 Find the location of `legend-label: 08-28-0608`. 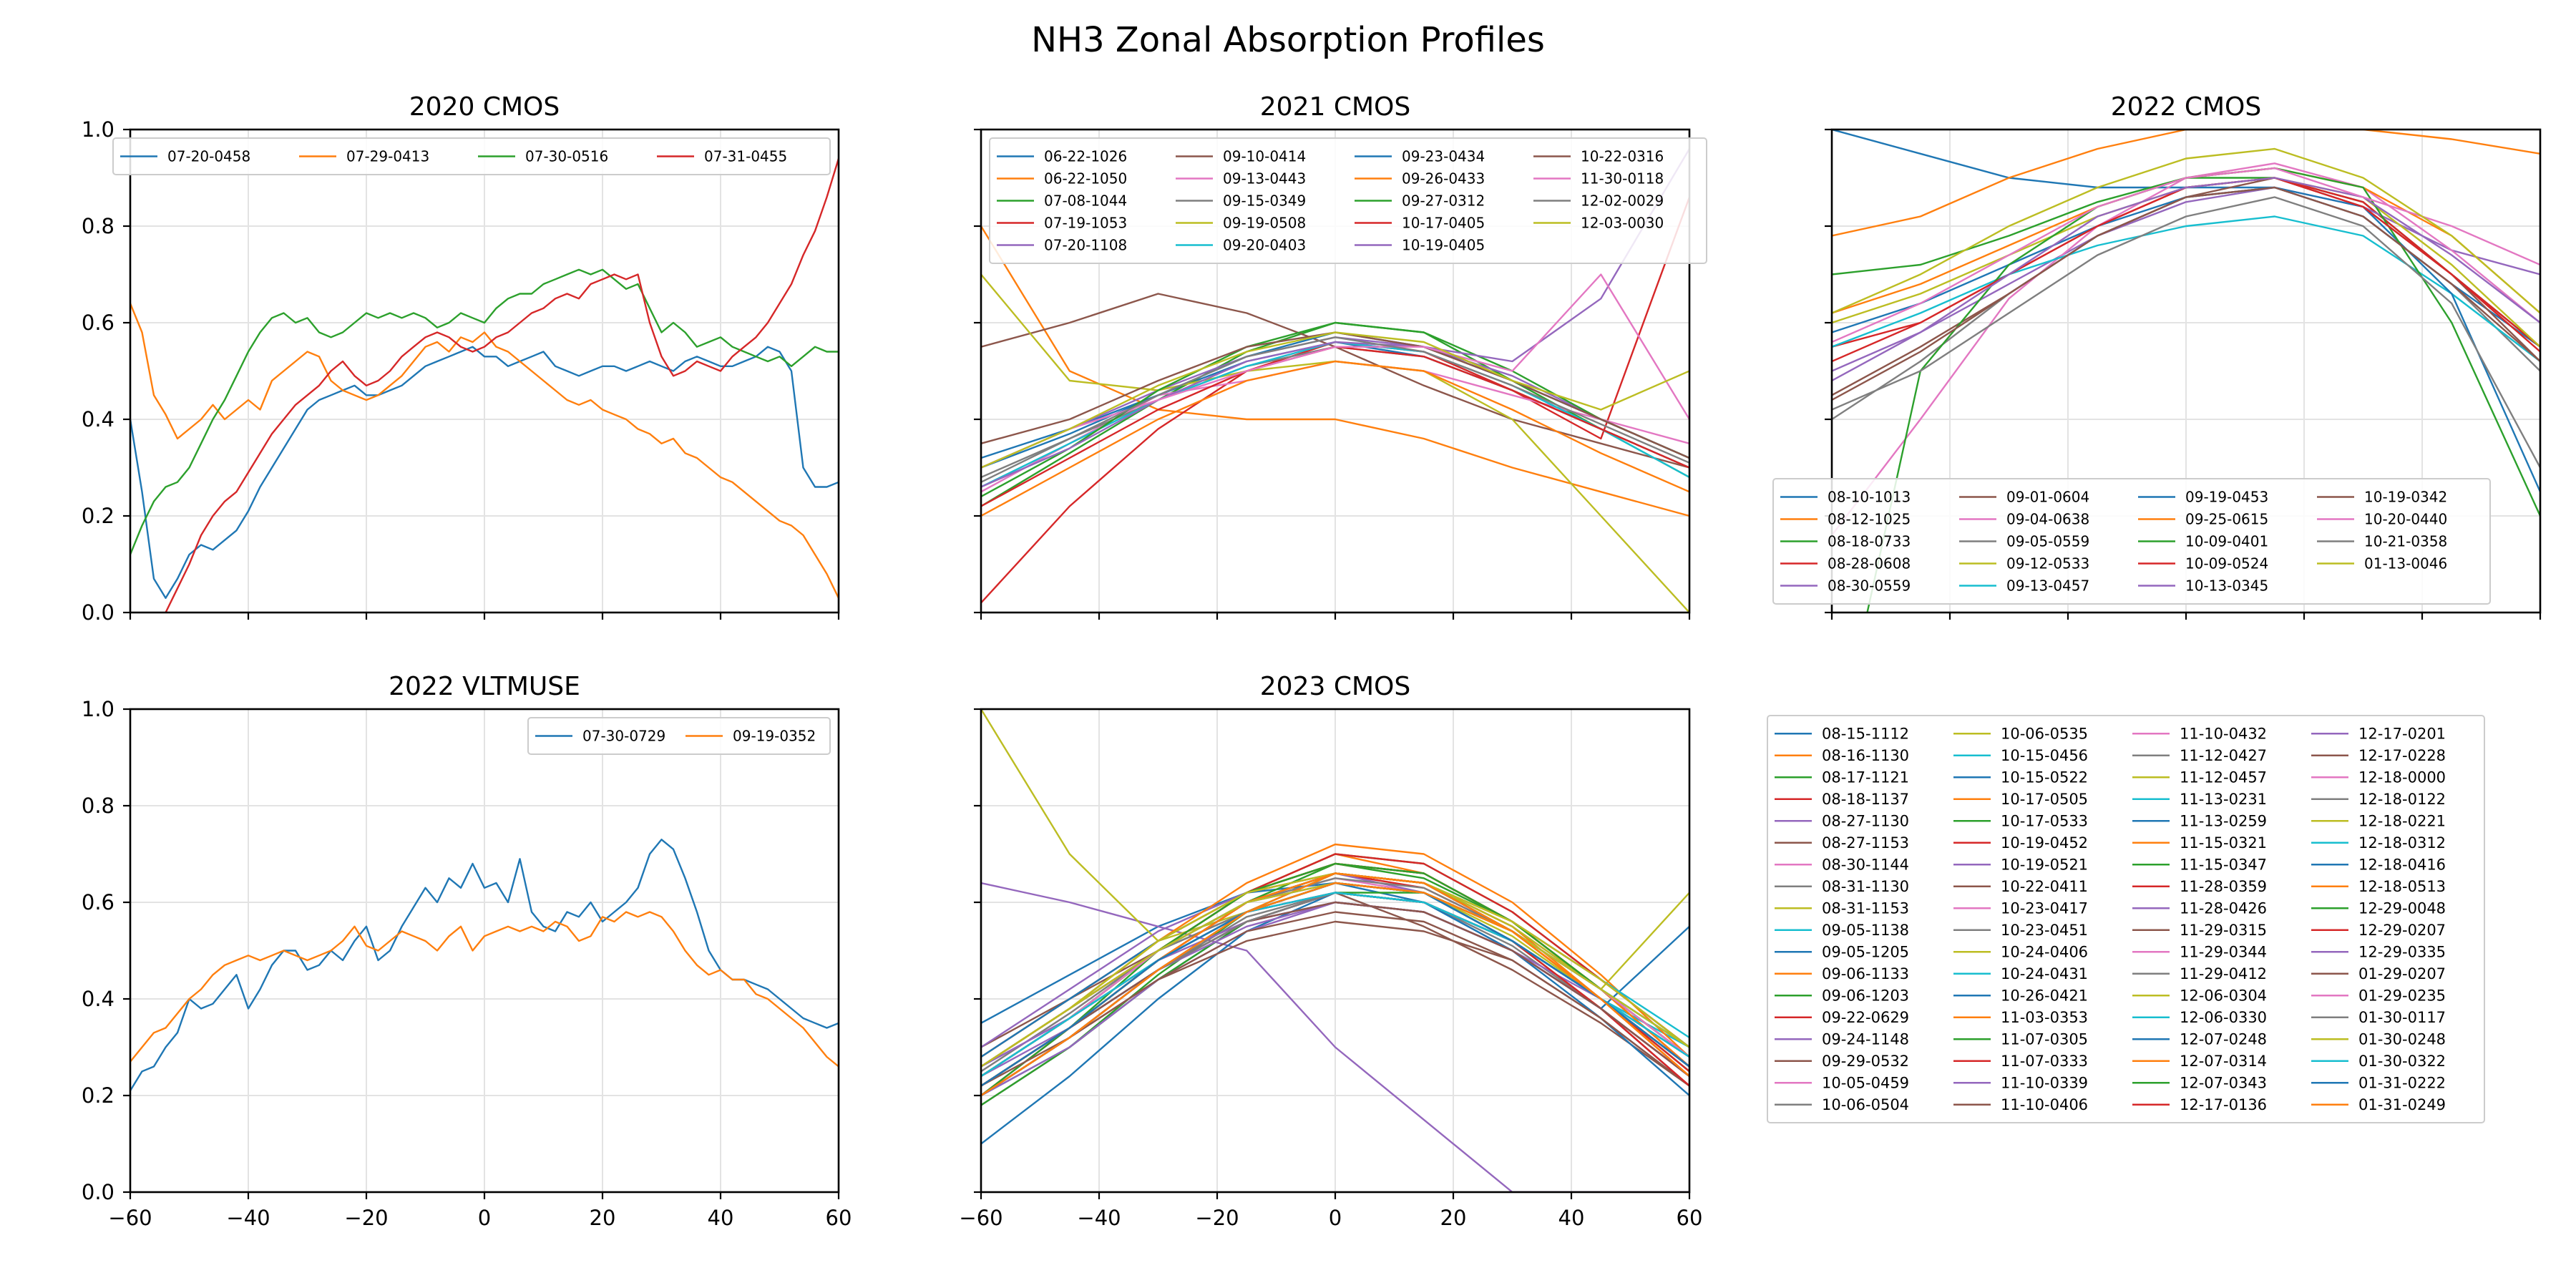

legend-label: 08-28-0608 is located at coordinates (1869, 563).